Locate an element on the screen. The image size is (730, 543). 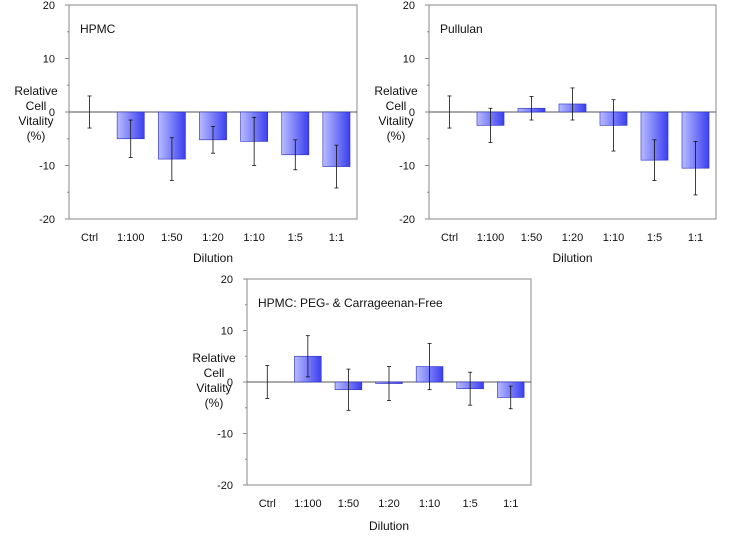
panel-title: HPMC is located at coordinates (98, 29).